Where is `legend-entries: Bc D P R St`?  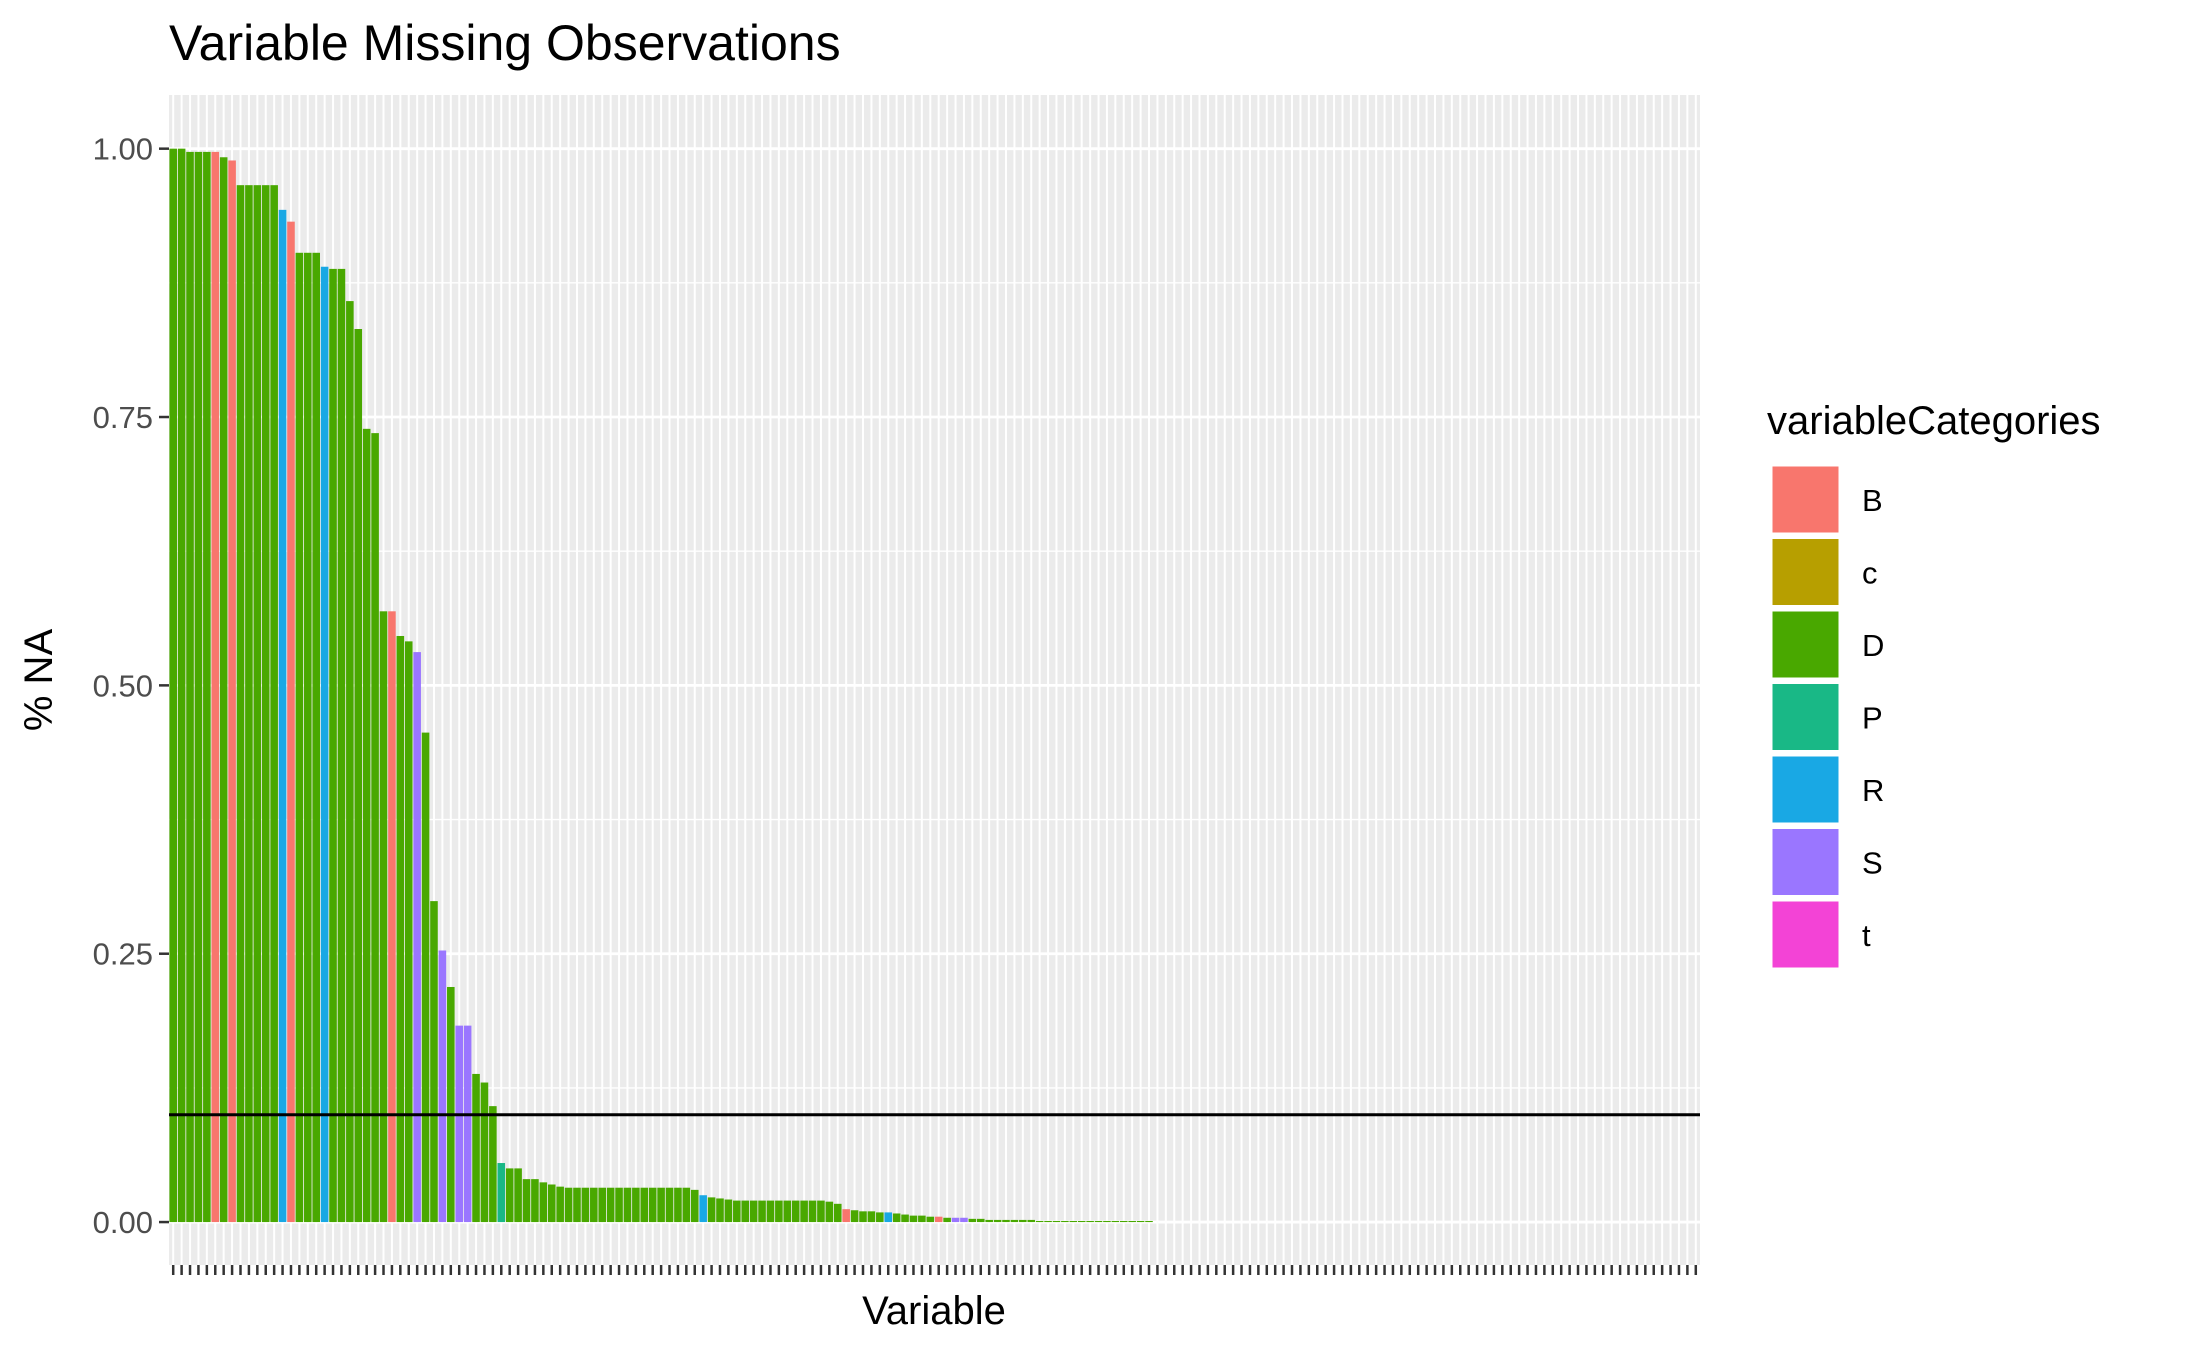
legend-entries: Bc D P R St is located at coordinates (1826, 717).